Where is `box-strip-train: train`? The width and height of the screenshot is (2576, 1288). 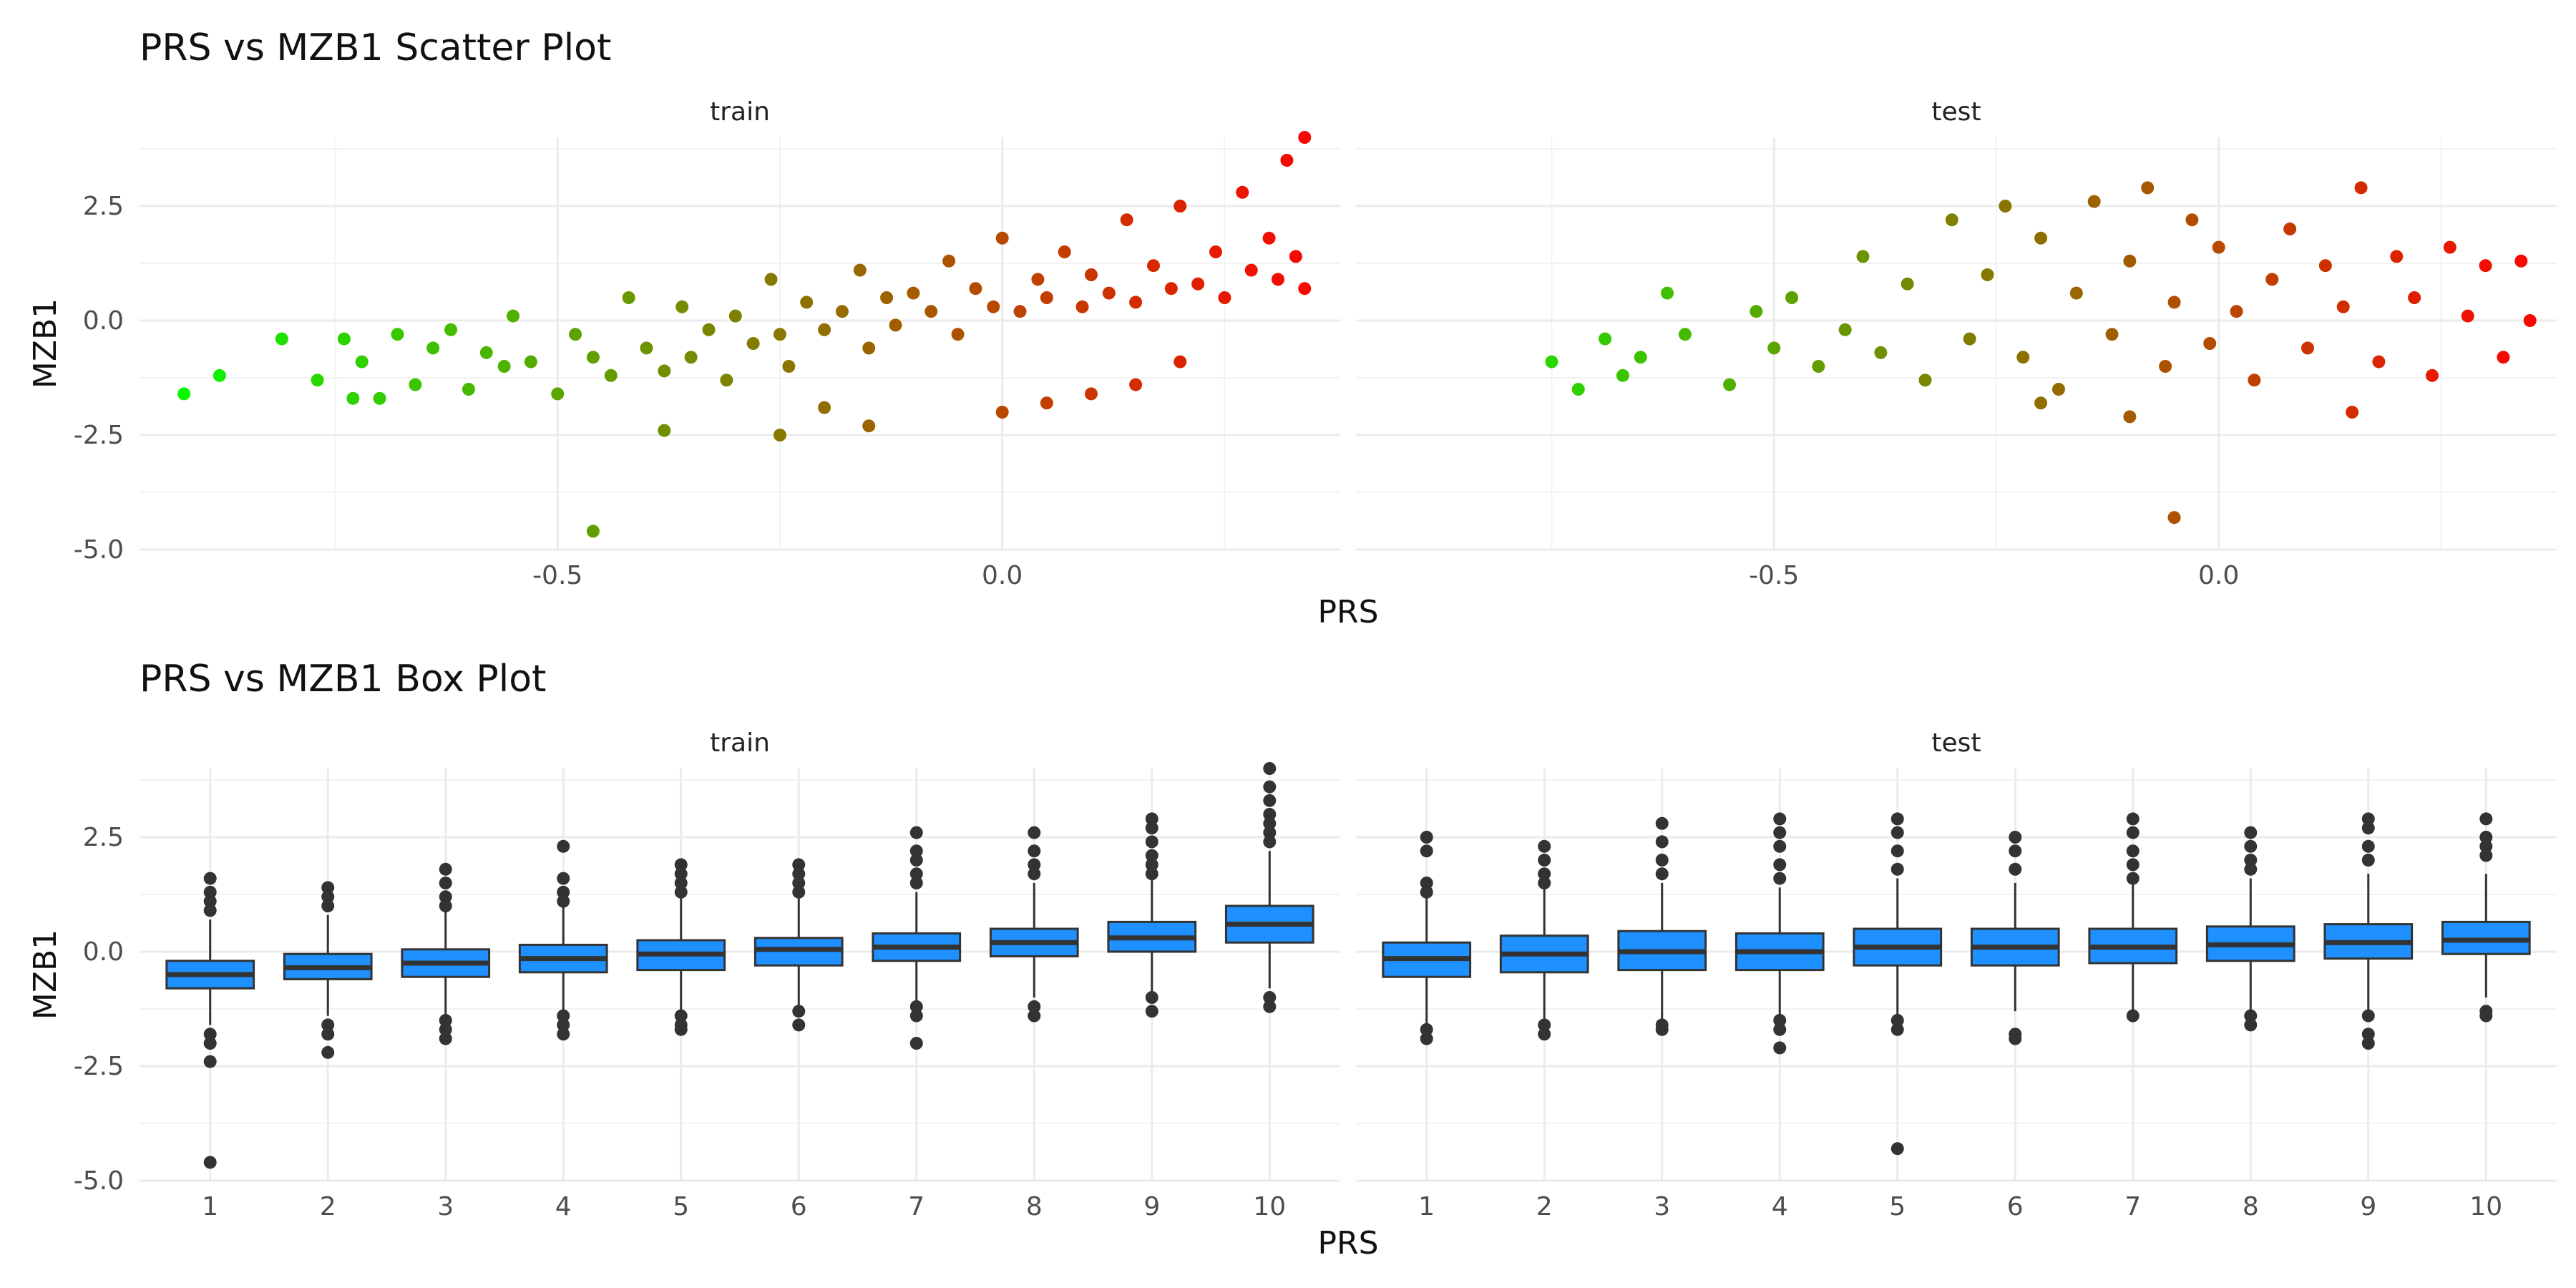 box-strip-train: train is located at coordinates (740, 743).